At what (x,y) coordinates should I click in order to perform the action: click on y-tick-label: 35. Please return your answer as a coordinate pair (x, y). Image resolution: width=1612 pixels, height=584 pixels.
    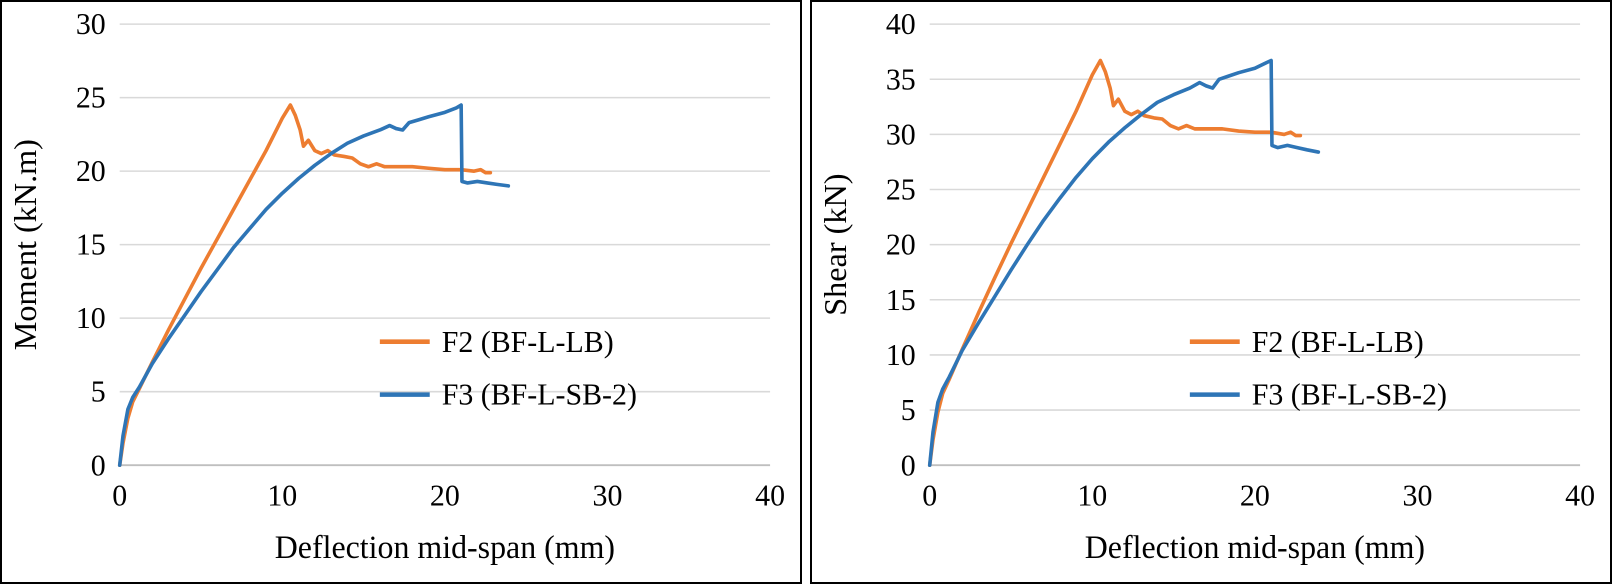
    Looking at the image, I should click on (901, 79).